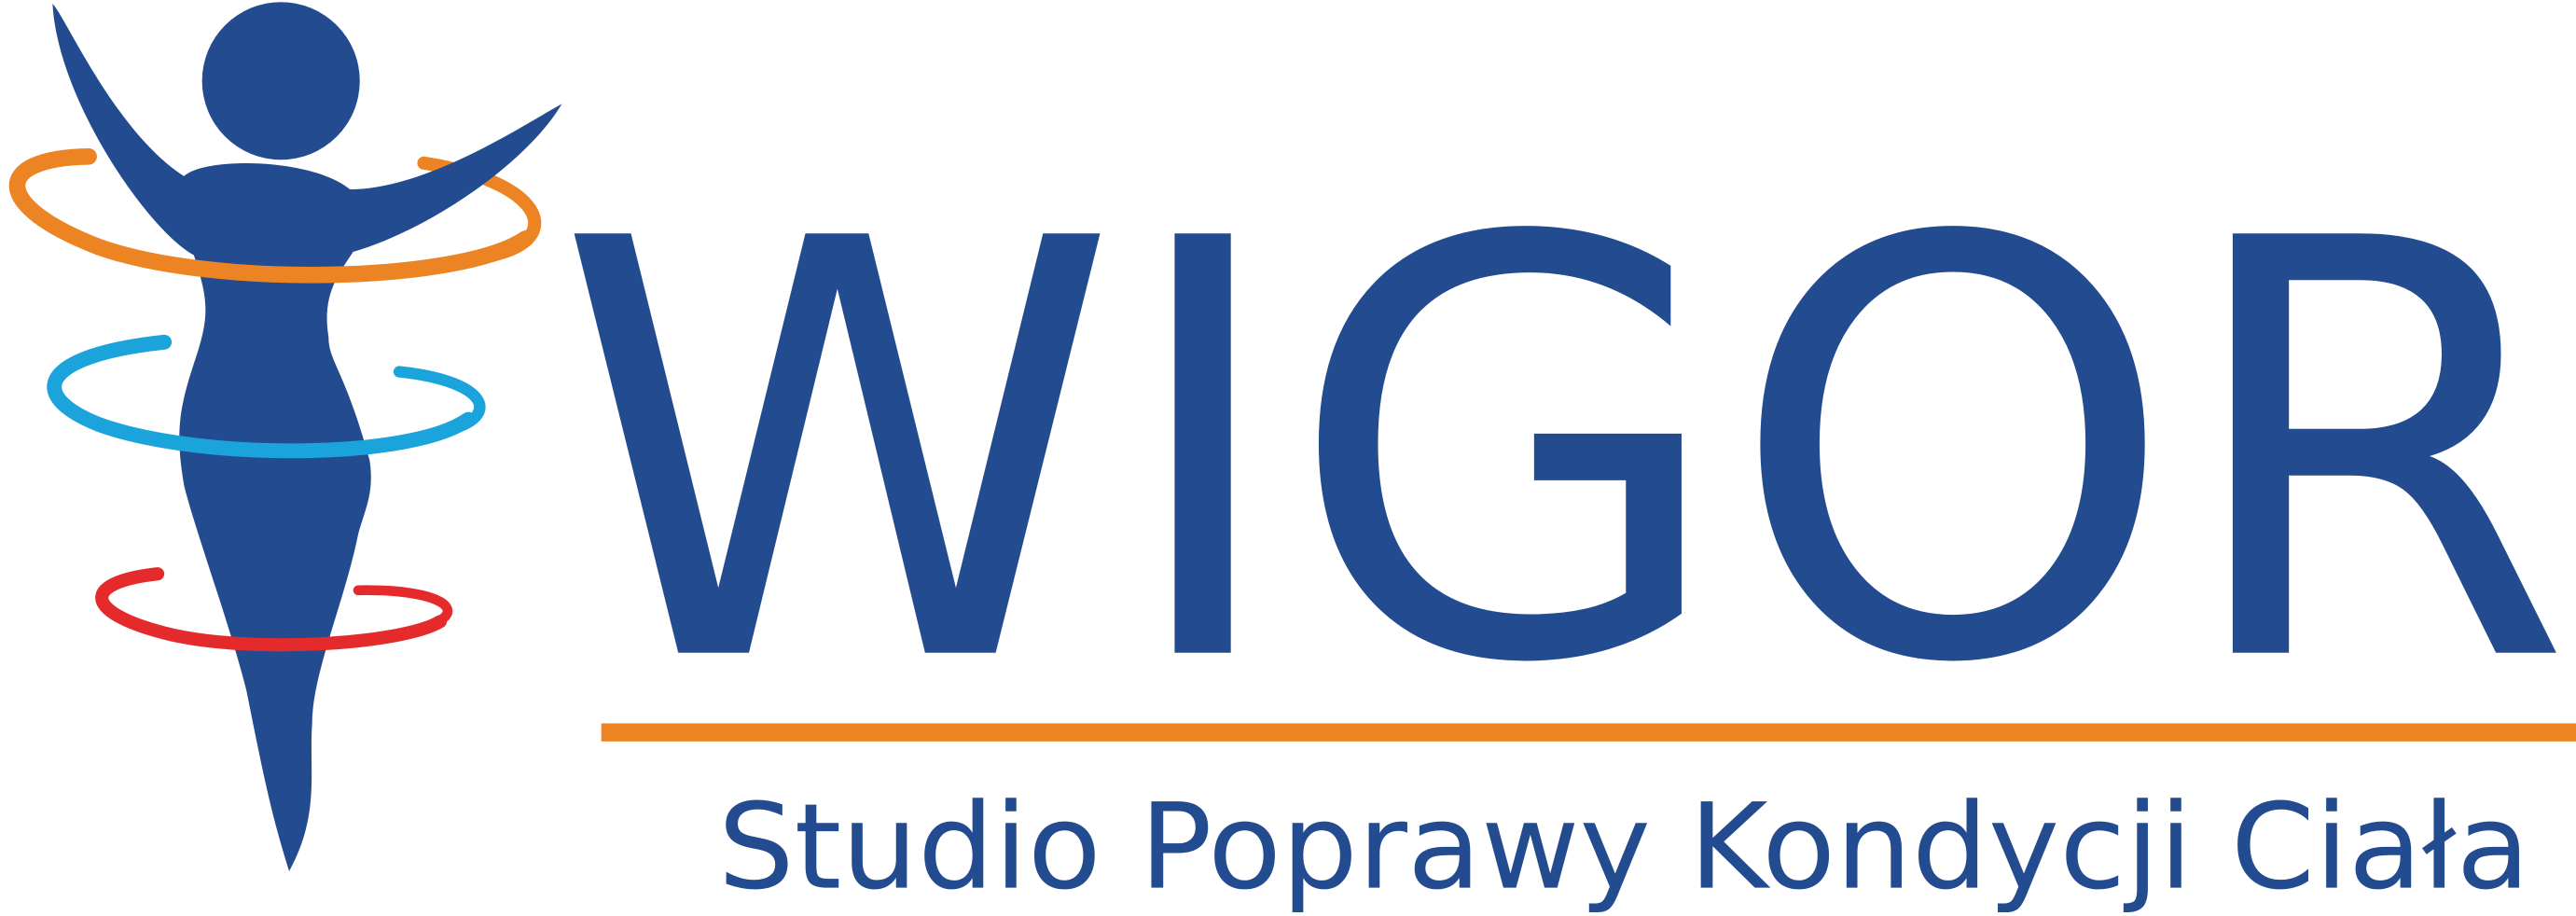 Image resolution: width=2576 pixels, height=916 pixels. I want to click on ring-orange-front, so click(271, 215).